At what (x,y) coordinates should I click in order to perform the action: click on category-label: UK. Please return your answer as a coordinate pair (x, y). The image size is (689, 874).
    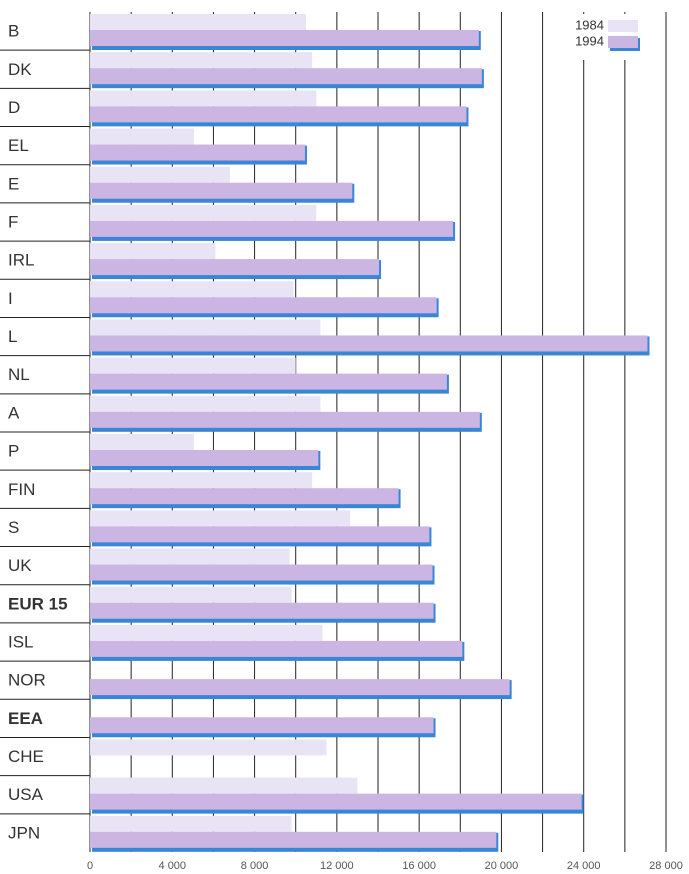
    Looking at the image, I should click on (20, 565).